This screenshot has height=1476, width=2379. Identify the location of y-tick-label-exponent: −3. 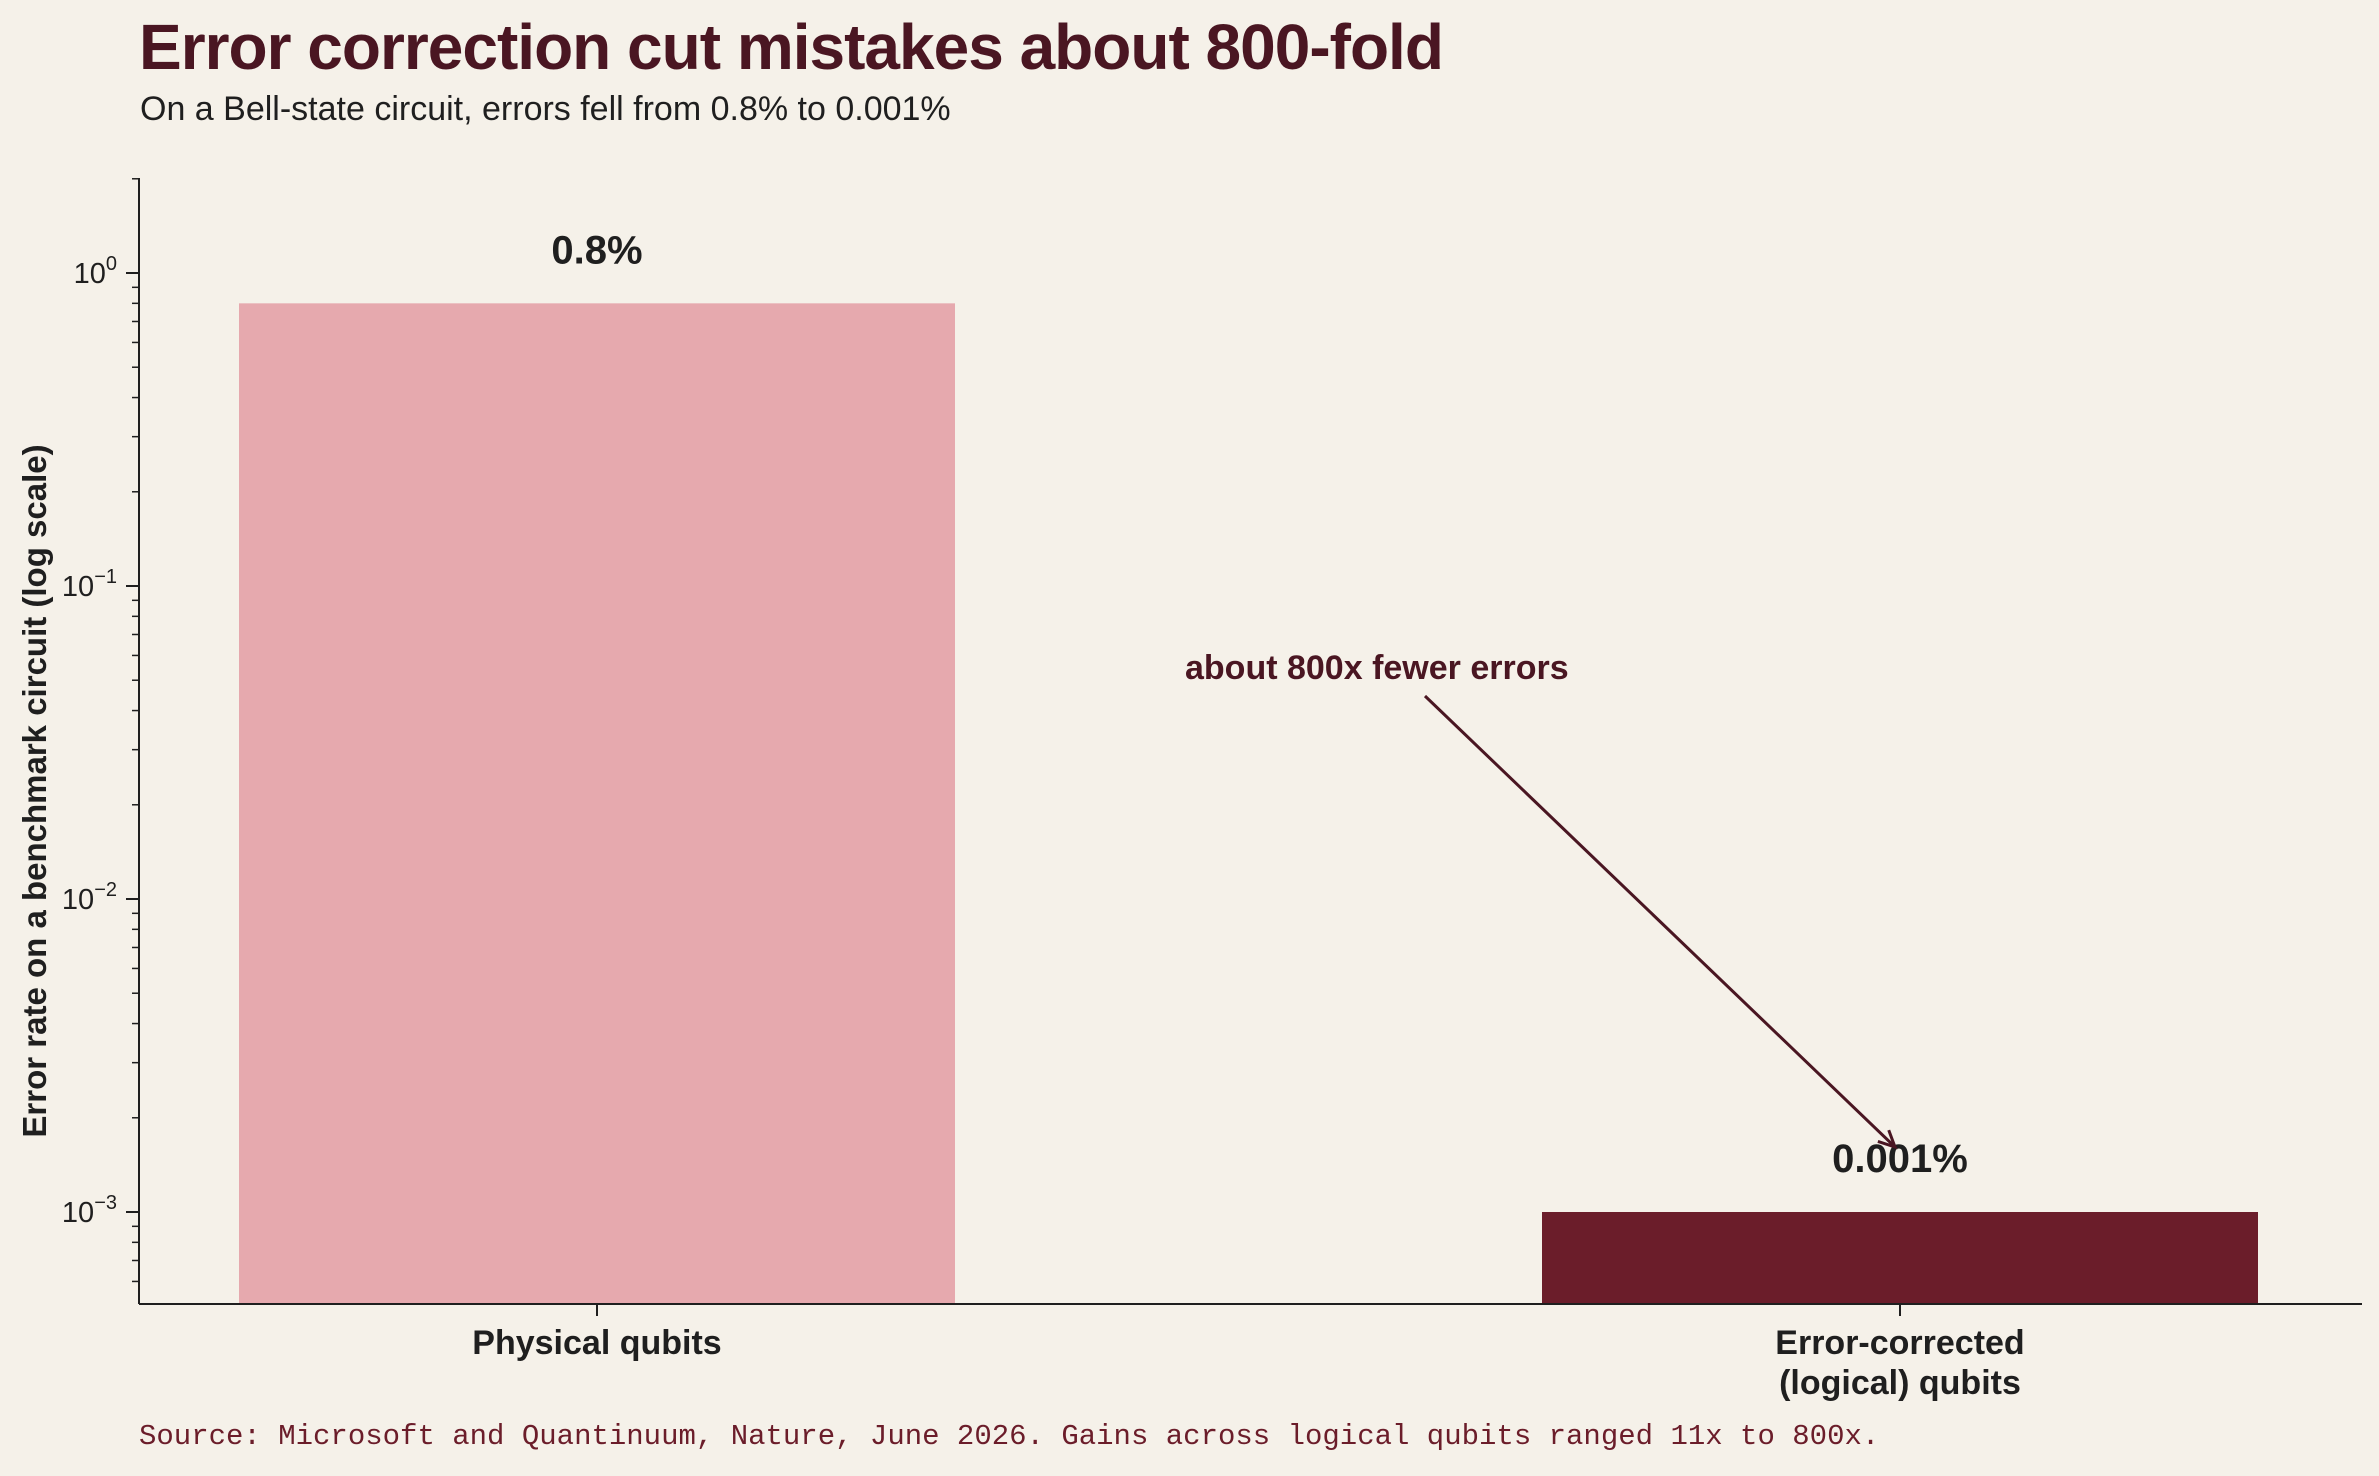
(105, 1203).